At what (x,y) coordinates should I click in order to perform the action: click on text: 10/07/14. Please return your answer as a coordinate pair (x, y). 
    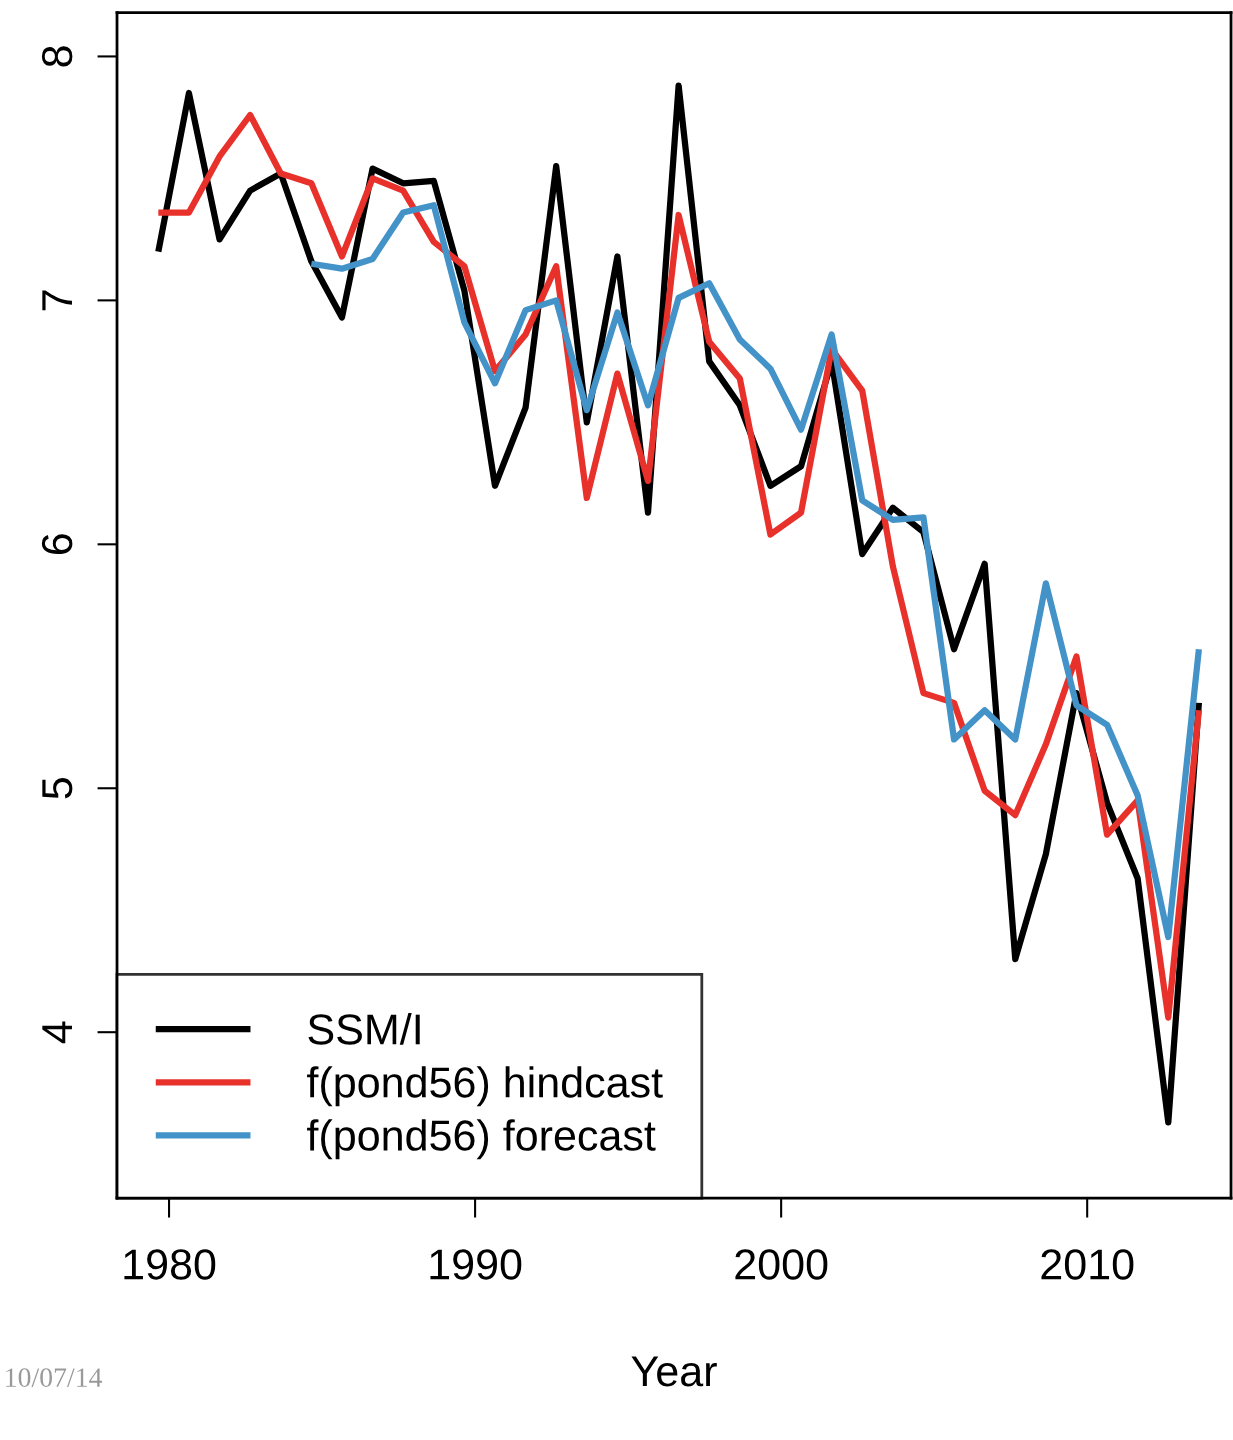
    Looking at the image, I should click on (54, 1377).